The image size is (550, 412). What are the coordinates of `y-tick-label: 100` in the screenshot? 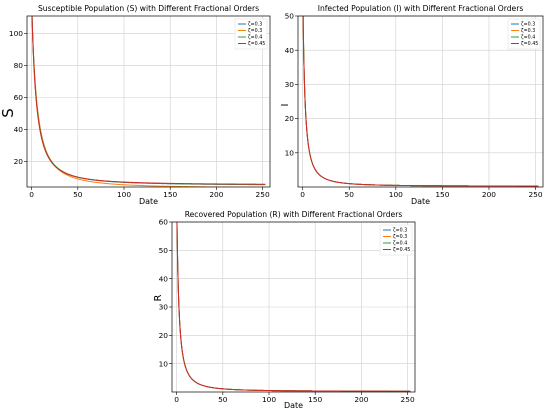 It's located at (16, 33).